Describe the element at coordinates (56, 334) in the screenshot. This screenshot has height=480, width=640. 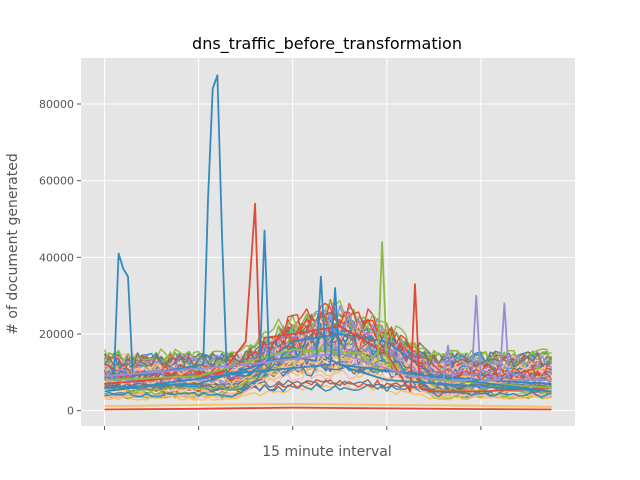
I see `y-tick-label: 20000` at that location.